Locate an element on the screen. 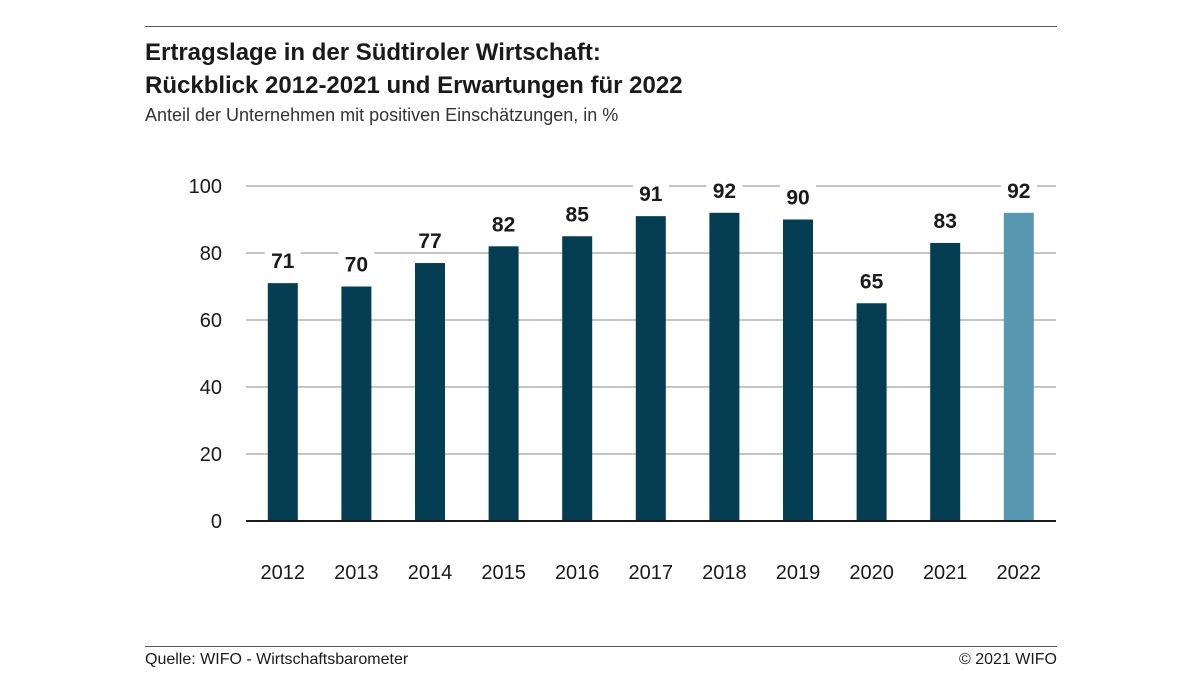 This screenshot has height=673, width=1200. bar-2019 is located at coordinates (798, 370).